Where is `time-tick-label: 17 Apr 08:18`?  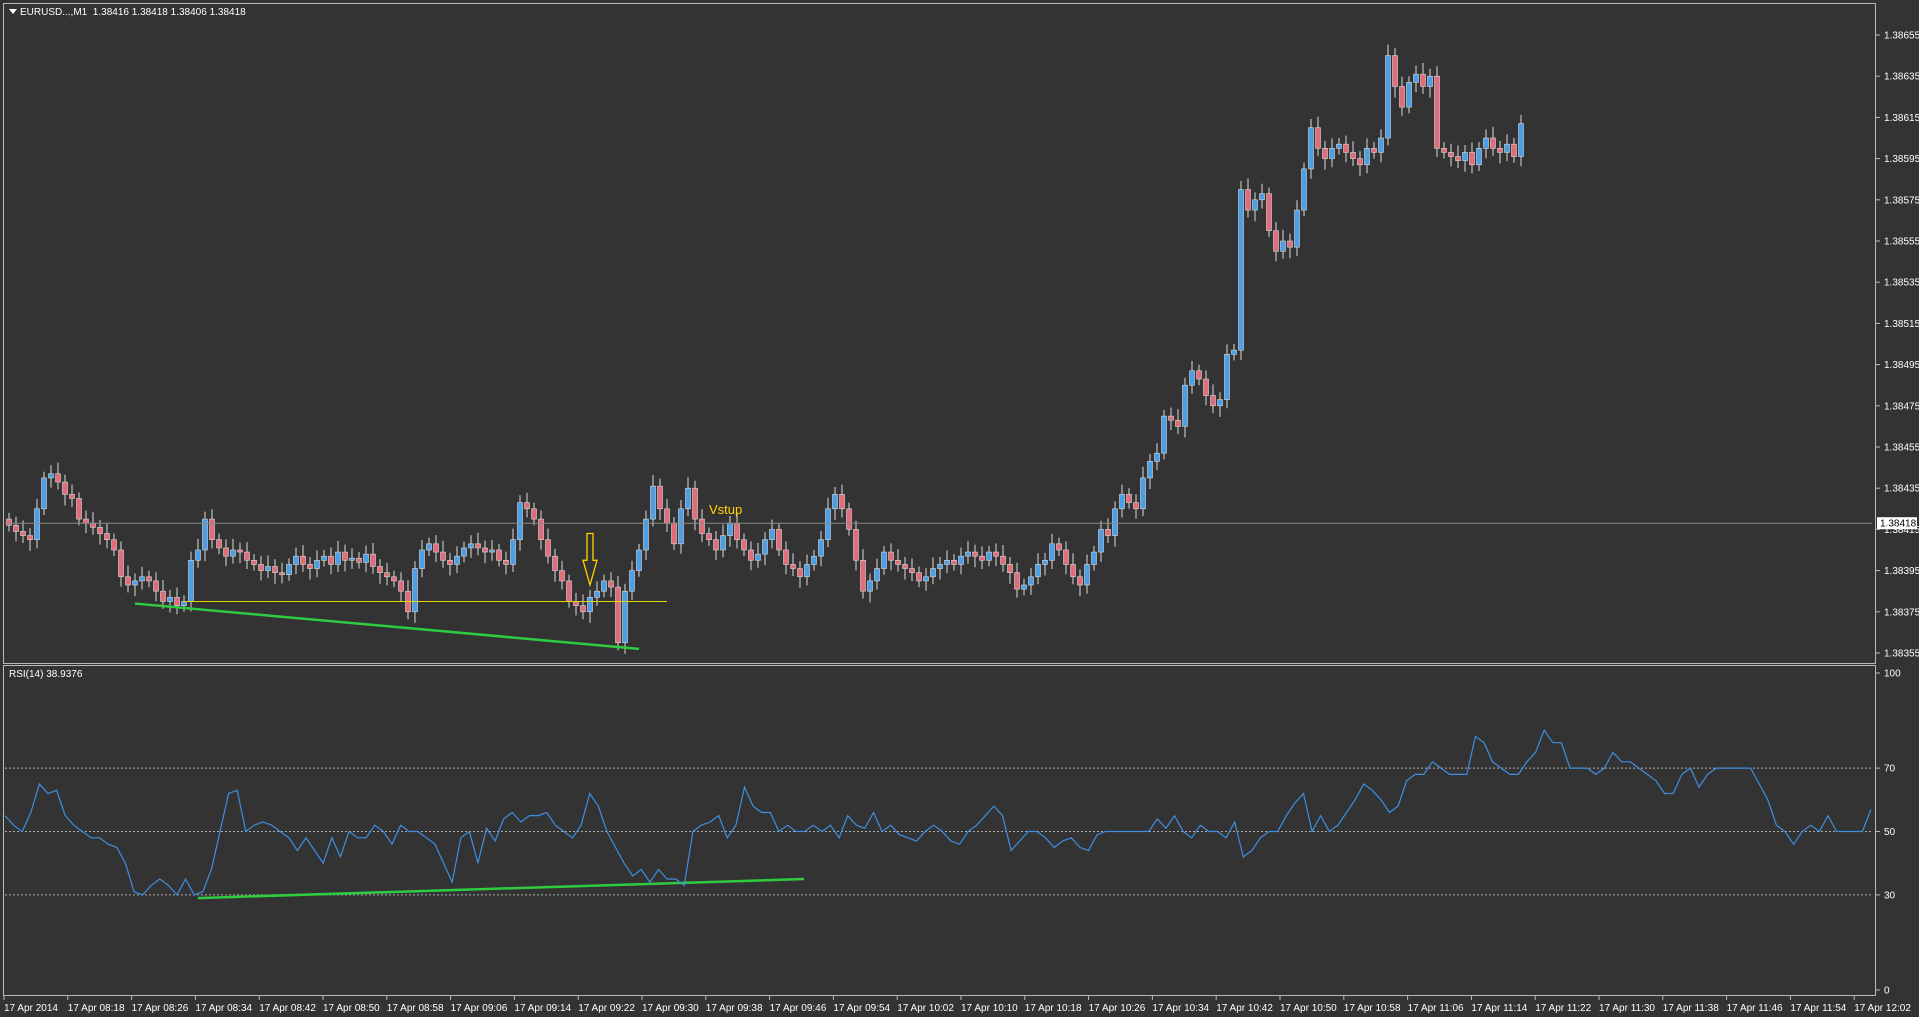 time-tick-label: 17 Apr 08:18 is located at coordinates (96, 1008).